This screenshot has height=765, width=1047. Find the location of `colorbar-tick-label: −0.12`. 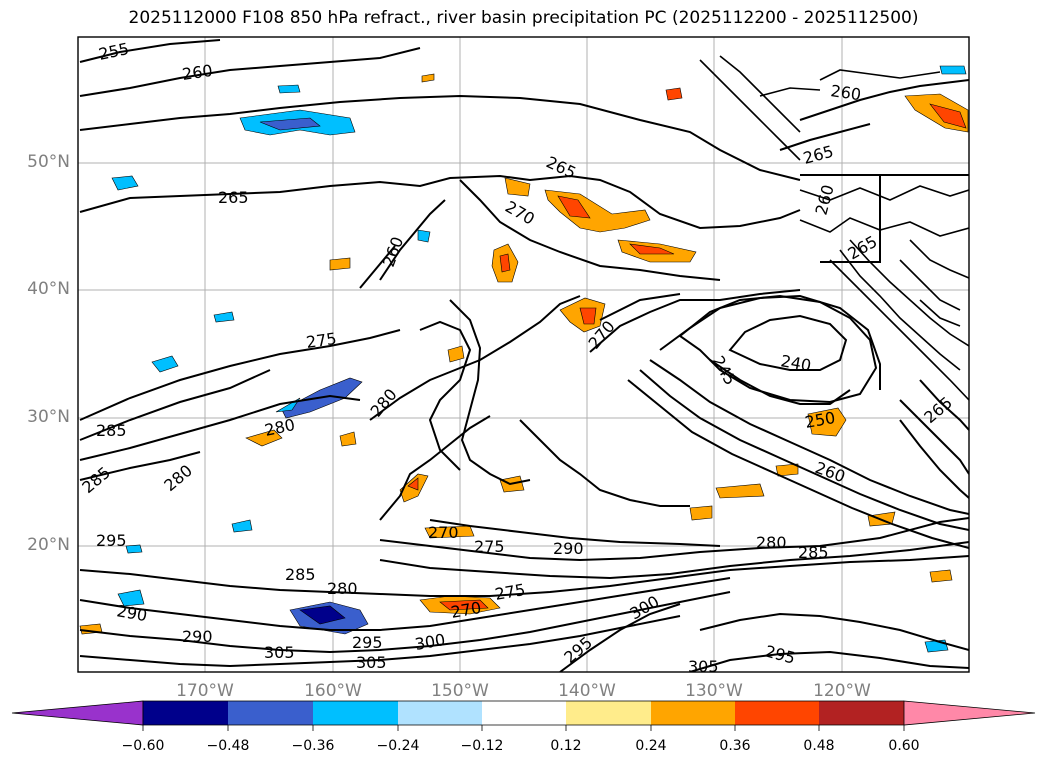

colorbar-tick-label: −0.12 is located at coordinates (482, 746).